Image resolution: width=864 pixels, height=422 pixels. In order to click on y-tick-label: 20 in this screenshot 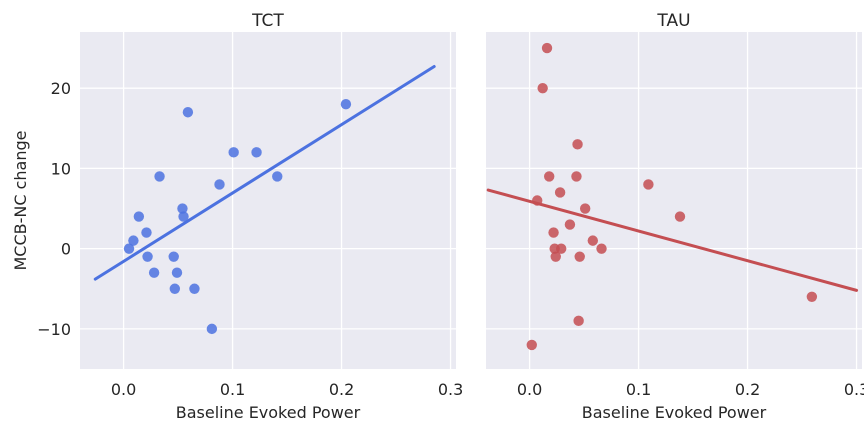, I will do `click(61, 88)`.